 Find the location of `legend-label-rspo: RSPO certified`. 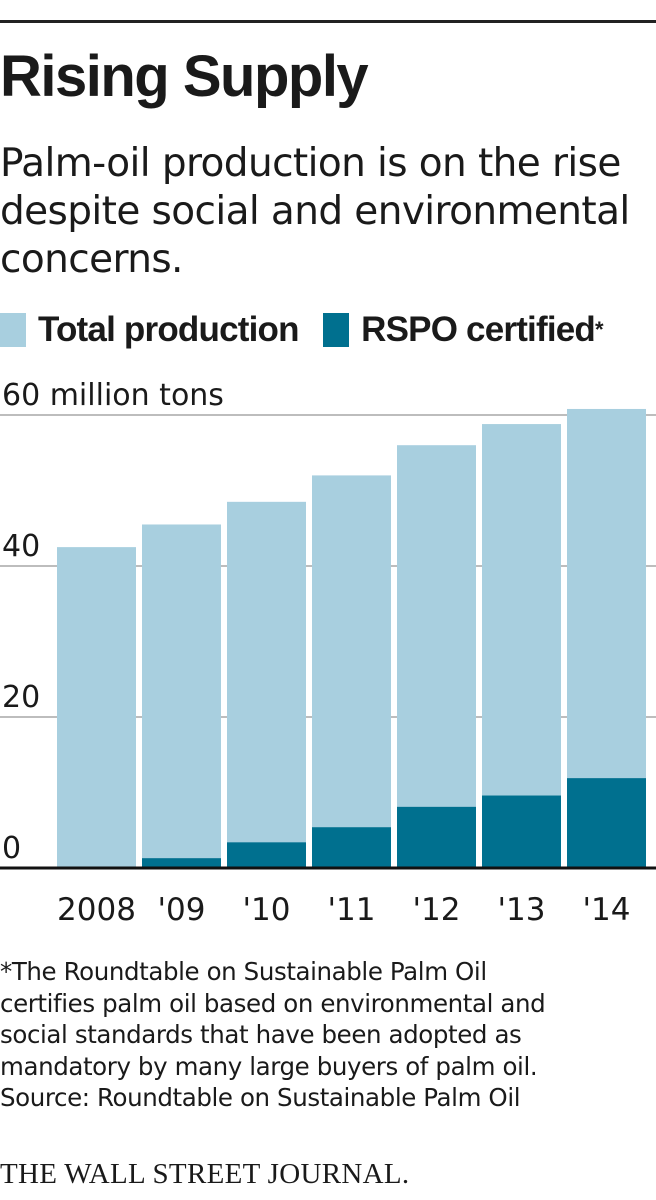

legend-label-rspo: RSPO certified is located at coordinates (478, 329).